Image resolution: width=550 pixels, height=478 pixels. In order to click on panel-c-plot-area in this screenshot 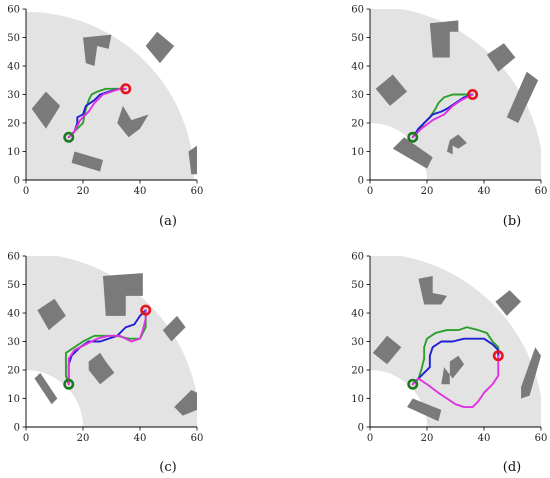, I will do `click(111, 341)`.